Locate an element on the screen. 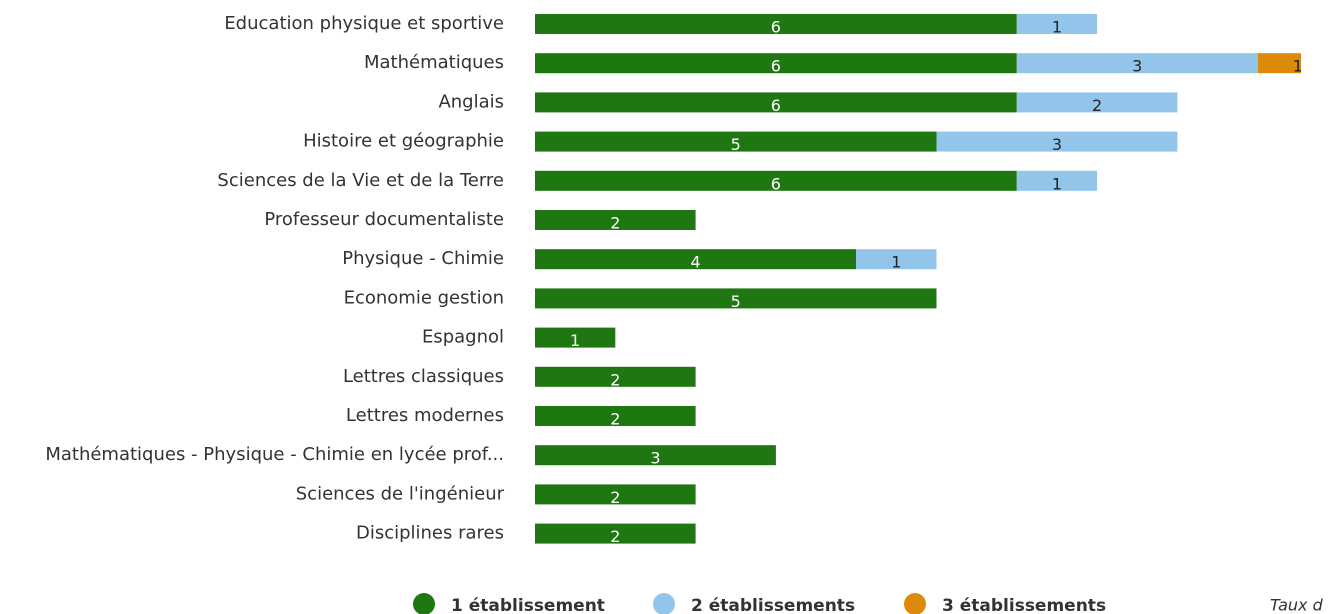 This screenshot has width=1329, height=614. category-label: Espagnol is located at coordinates (463, 337).